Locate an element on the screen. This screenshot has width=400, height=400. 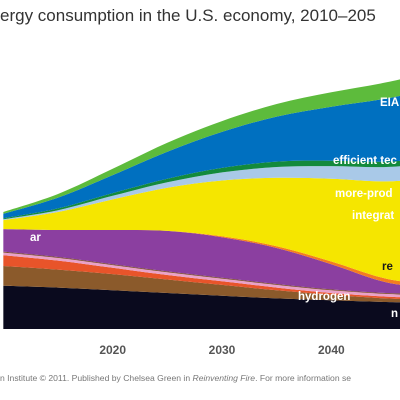
band-label-hydrogen: hydrogen is located at coordinates (324, 297).